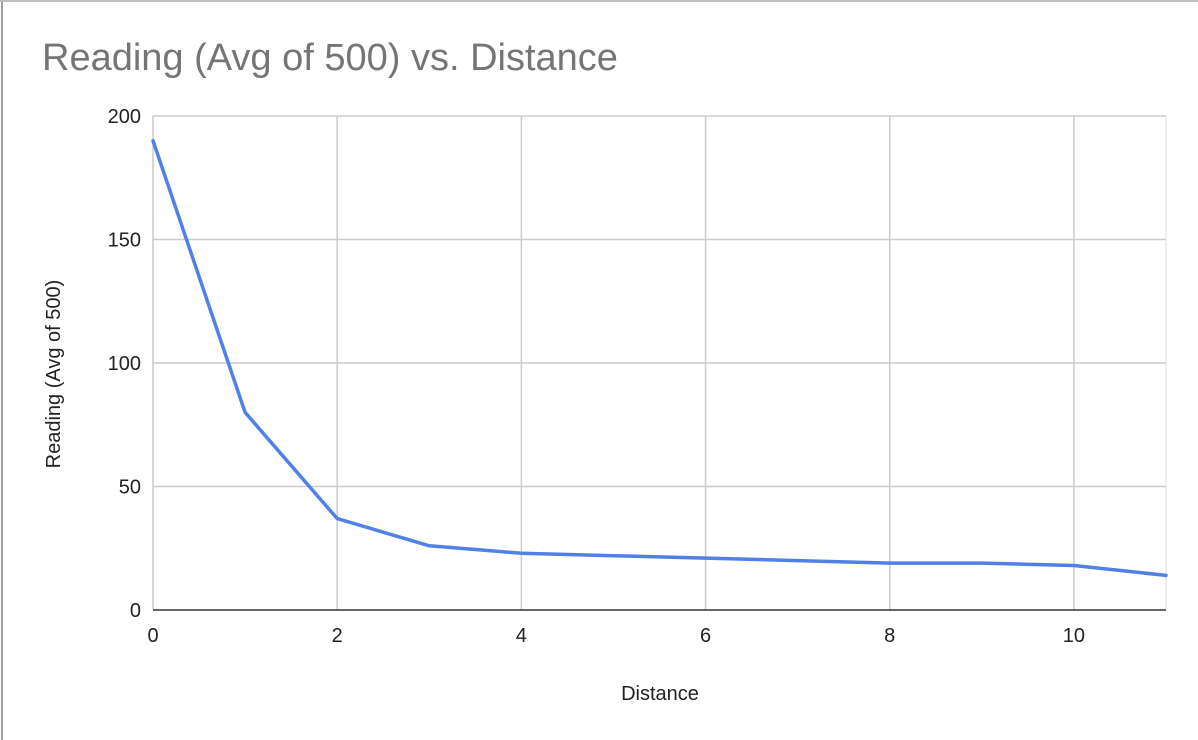 Image resolution: width=1198 pixels, height=740 pixels. I want to click on x-tick-label: 2, so click(337, 636).